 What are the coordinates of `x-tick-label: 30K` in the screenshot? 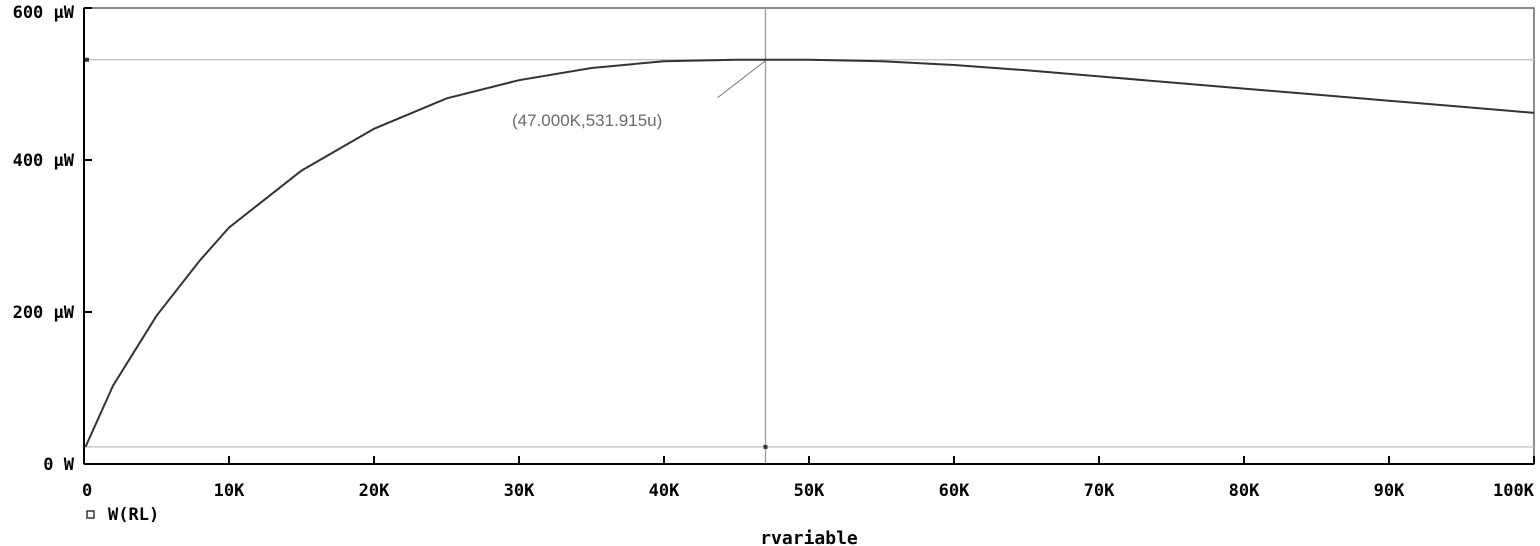 It's located at (519, 491).